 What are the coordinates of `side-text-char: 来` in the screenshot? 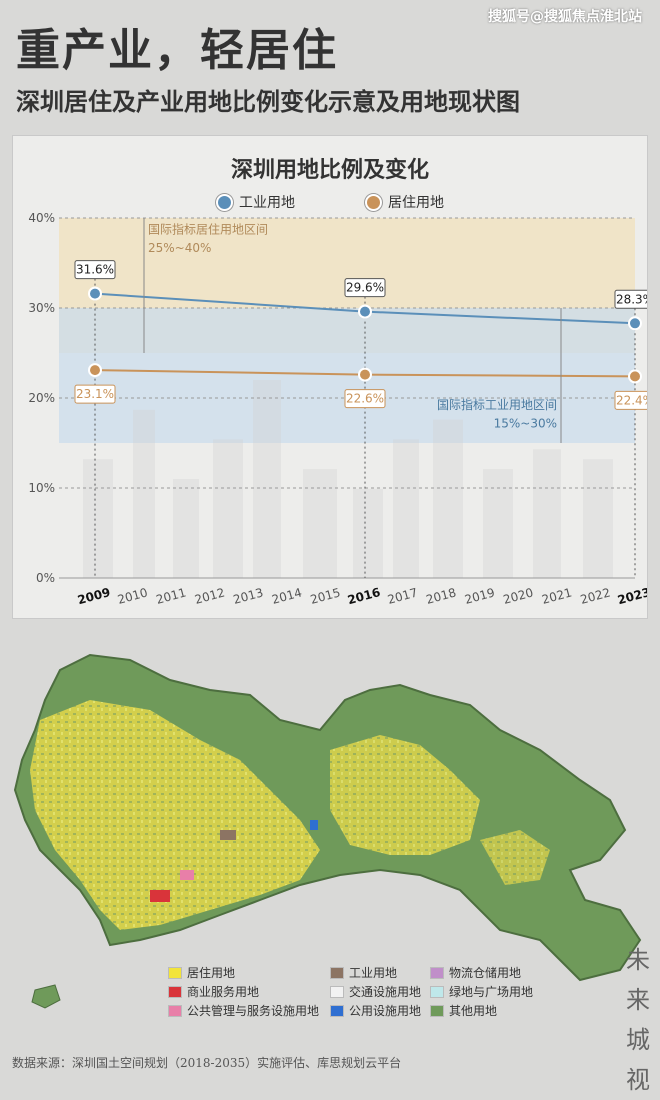 It's located at (638, 1000).